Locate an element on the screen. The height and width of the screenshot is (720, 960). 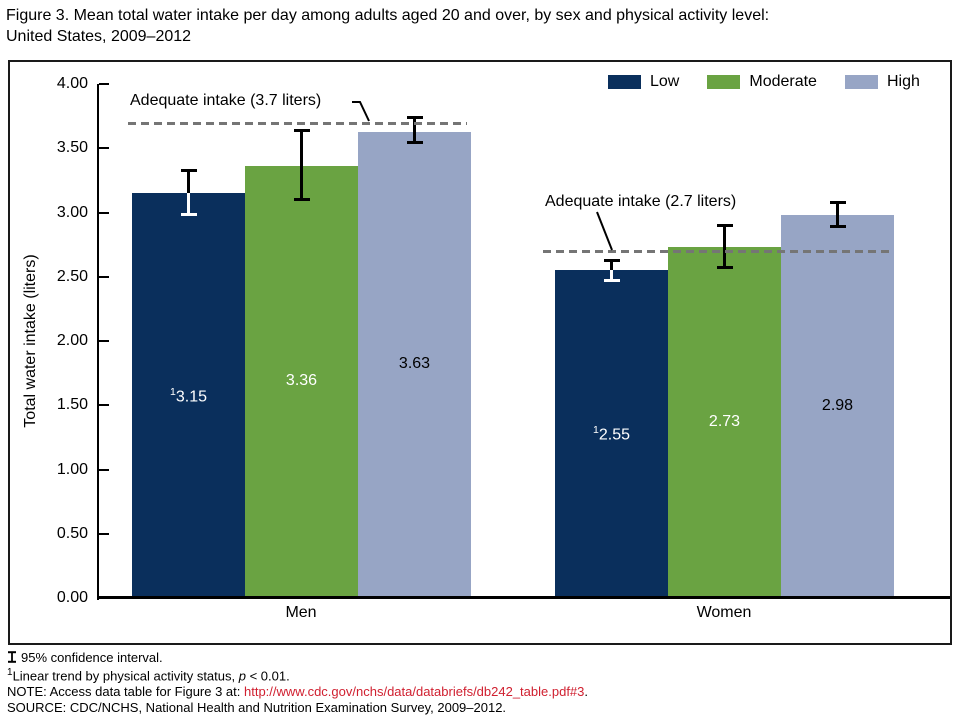
bar-men-high is located at coordinates (414, 364).